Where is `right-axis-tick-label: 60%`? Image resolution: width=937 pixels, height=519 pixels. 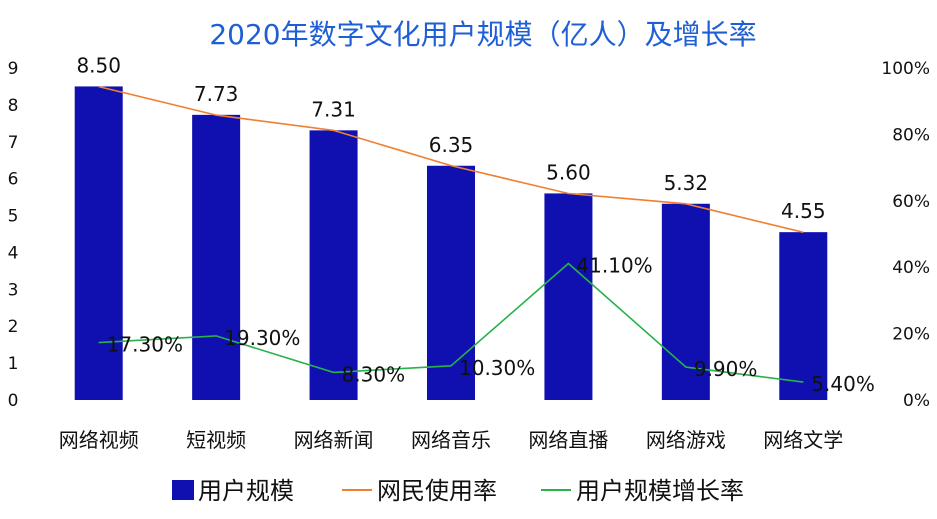 right-axis-tick-label: 60% is located at coordinates (911, 202).